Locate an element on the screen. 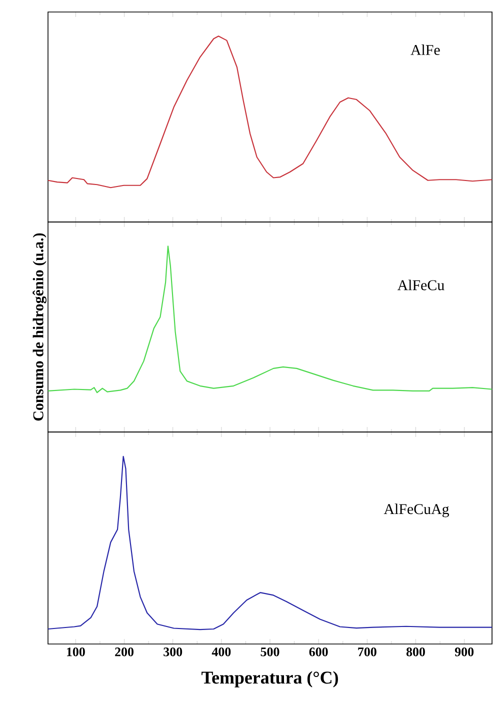 The height and width of the screenshot is (709, 493). text: AlFeCu is located at coordinates (420, 285).